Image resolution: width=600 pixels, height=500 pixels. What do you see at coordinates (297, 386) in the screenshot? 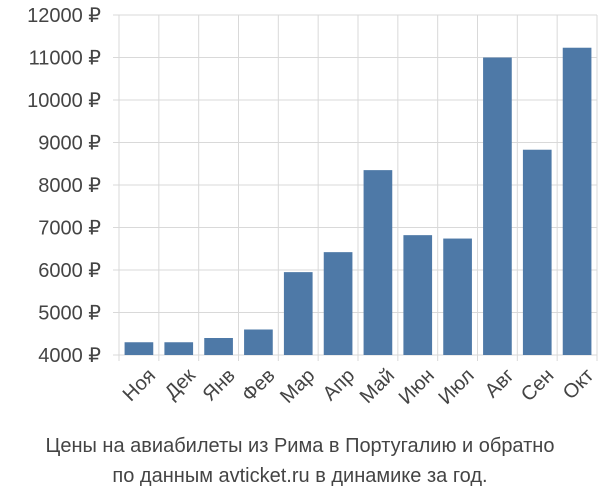
I see `x-tick-label: Мар` at bounding box center [297, 386].